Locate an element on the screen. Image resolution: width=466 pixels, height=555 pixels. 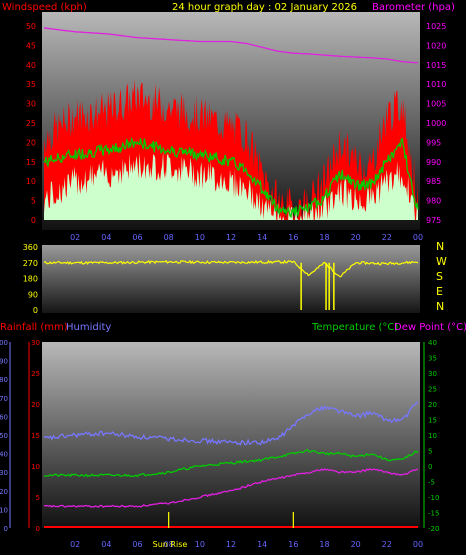
humidity-tick-label: 60 is located at coordinates (4, 417).